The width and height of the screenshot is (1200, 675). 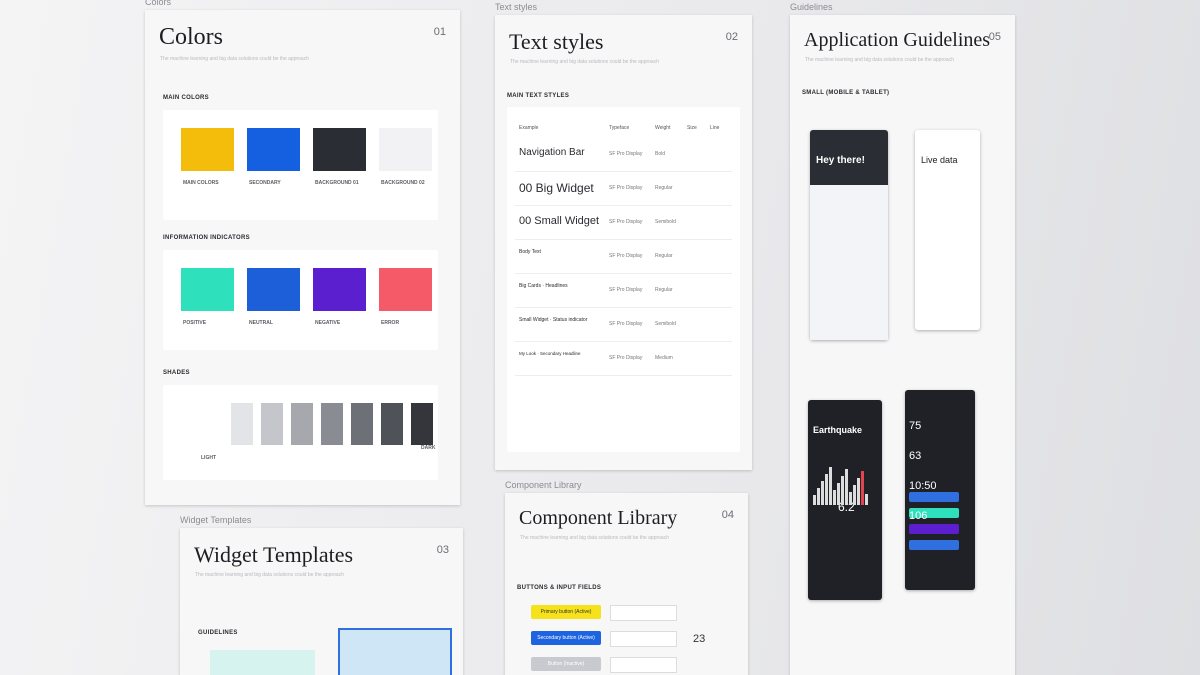 I want to click on swatch-name: MAIN COLORS, so click(x=201, y=183).